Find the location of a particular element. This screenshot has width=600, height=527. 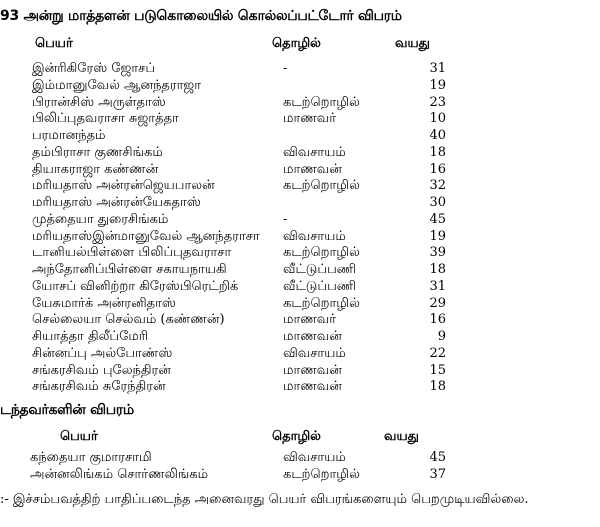

table-row: அன்னலிங்கம் சொர்ணலிங்கம் கடற்றொழில் 37 is located at coordinates (300, 475).